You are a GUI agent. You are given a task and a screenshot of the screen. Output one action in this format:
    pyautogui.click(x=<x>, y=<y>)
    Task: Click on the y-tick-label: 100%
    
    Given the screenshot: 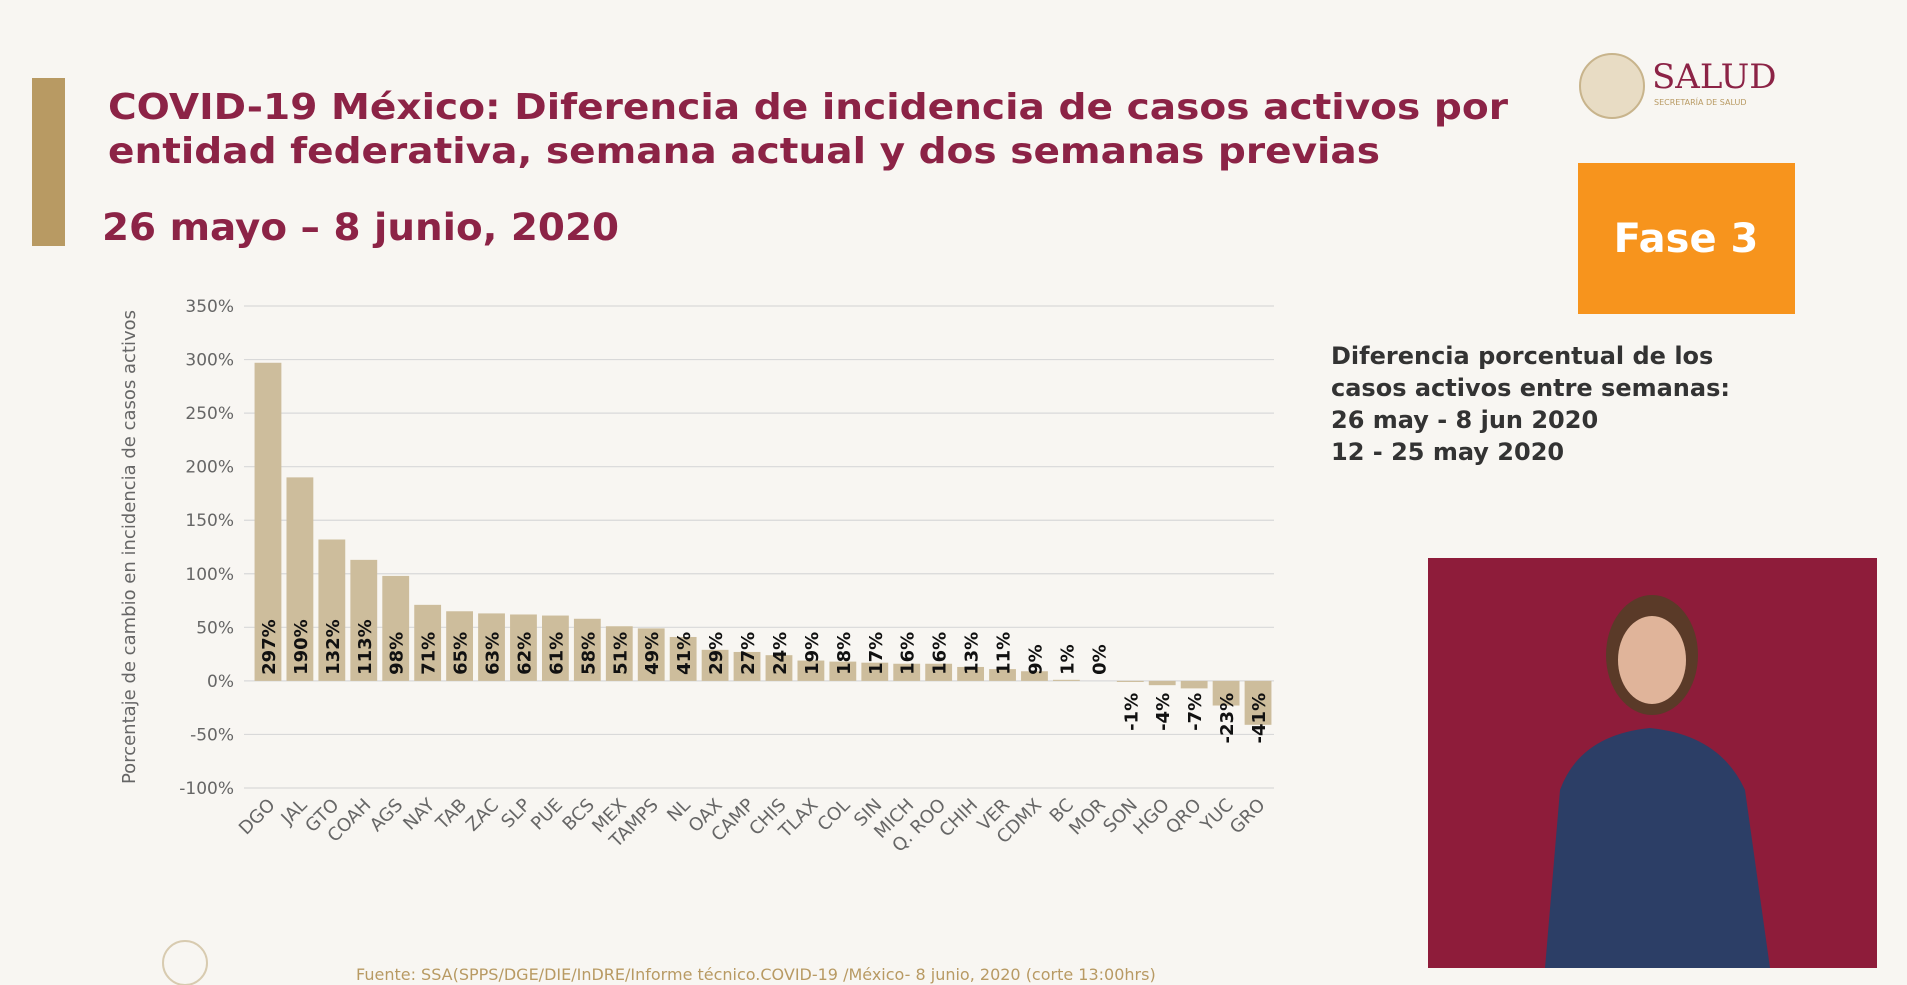 What is the action you would take?
    pyautogui.click(x=209, y=575)
    